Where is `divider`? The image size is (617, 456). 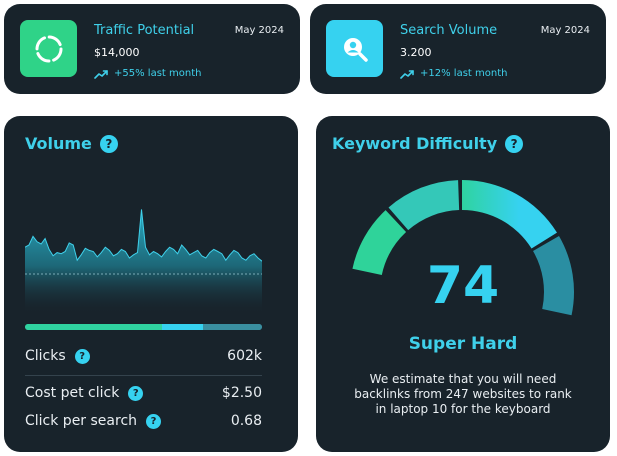 divider is located at coordinates (143, 375).